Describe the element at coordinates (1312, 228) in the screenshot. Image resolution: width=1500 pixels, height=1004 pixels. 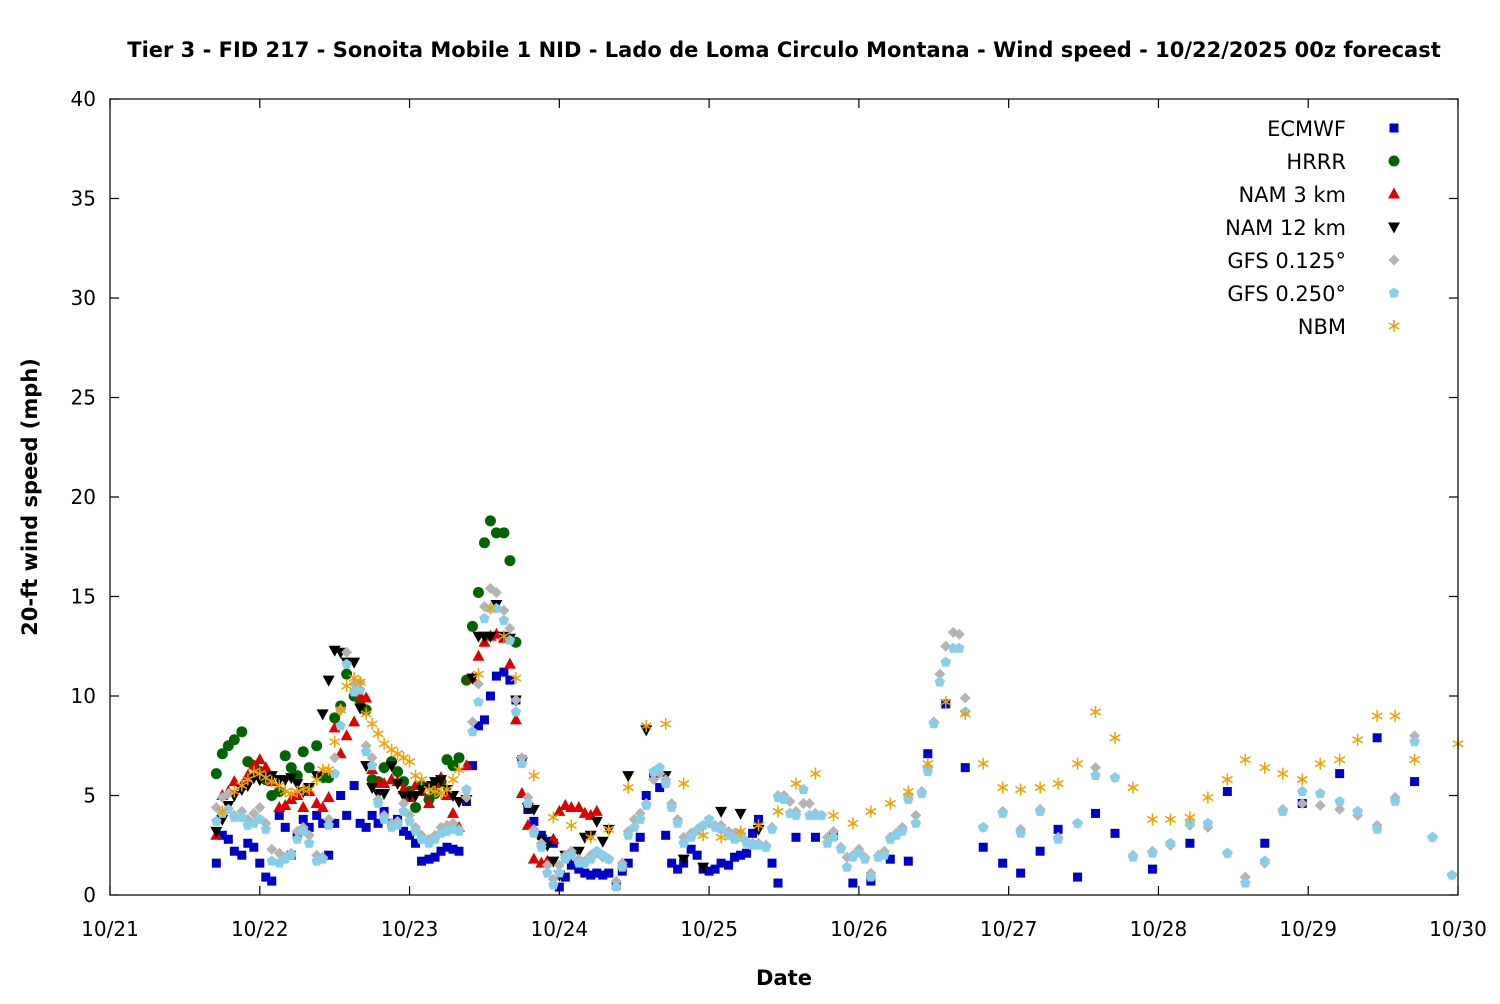
I see `legend-item: NAM 12 km` at that location.